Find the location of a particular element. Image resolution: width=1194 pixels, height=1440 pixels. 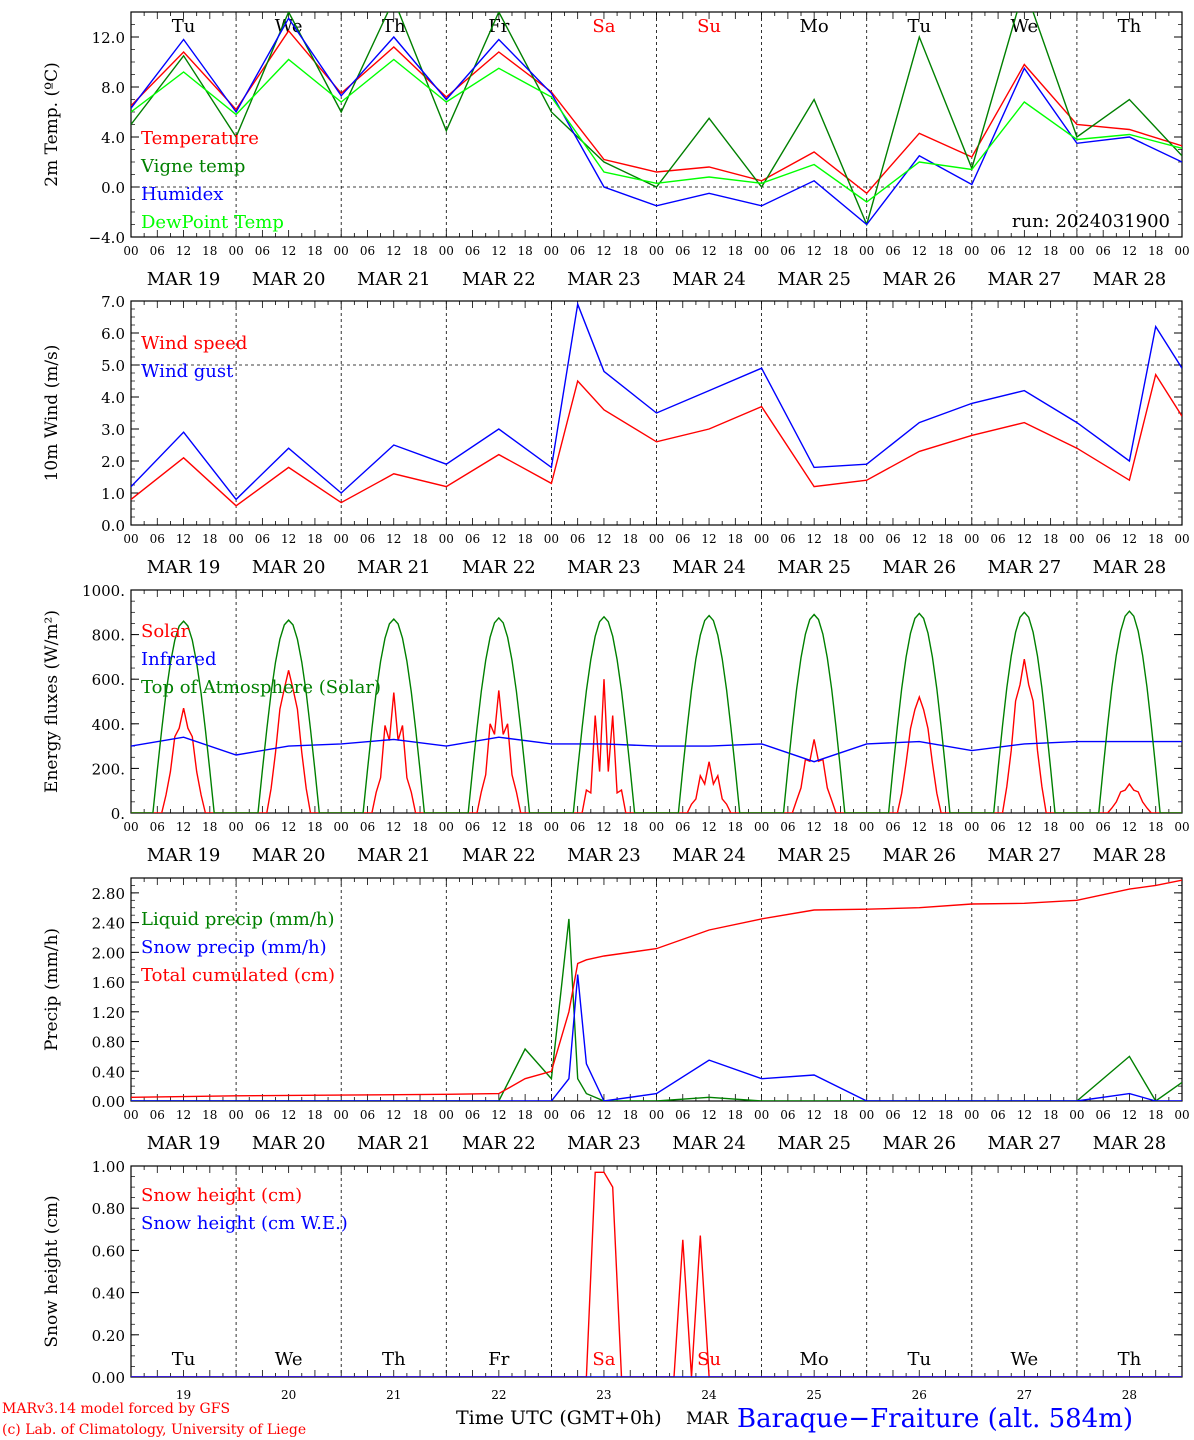

y-tick-label: 1.0 is located at coordinates (113, 494).